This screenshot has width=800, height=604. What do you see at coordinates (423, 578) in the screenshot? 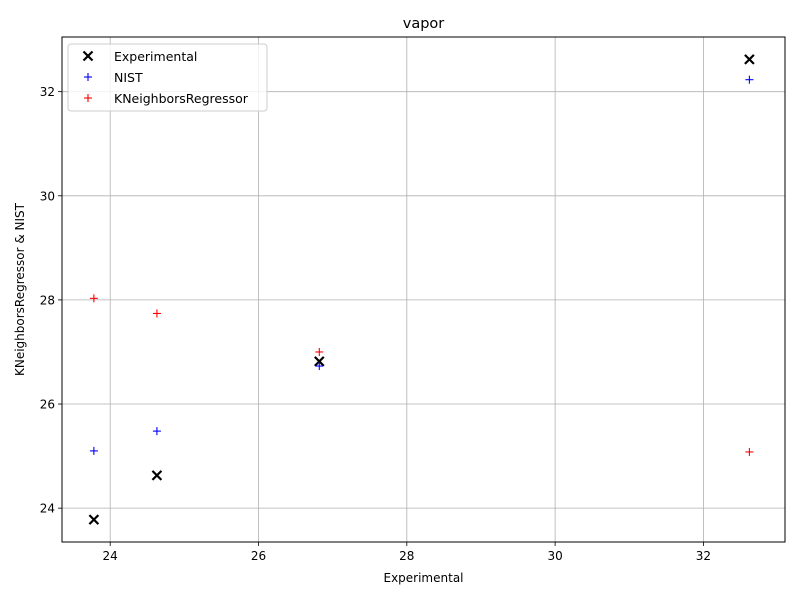
I see `x-axis-label: Experimental` at bounding box center [423, 578].